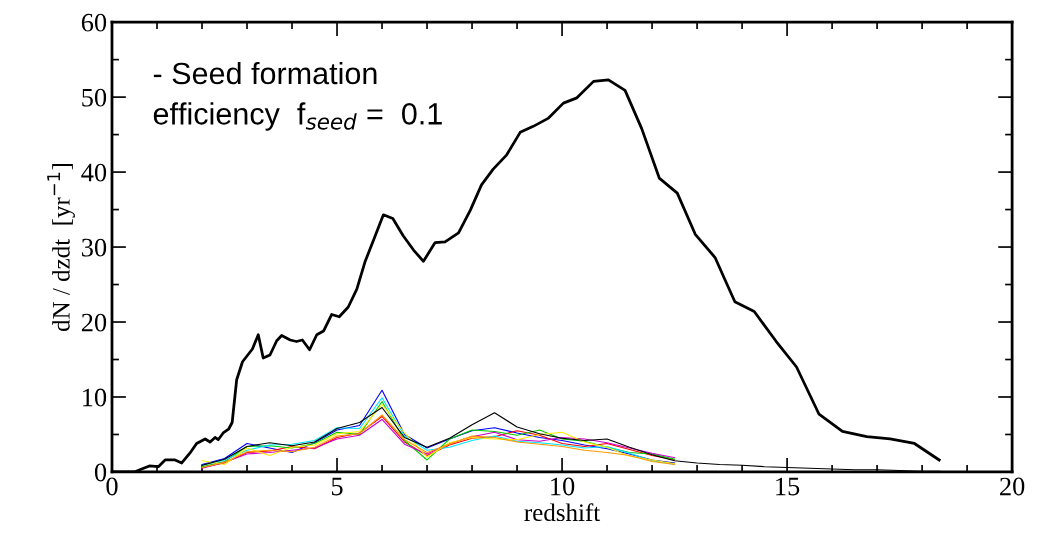 This screenshot has width=1037, height=540. I want to click on y-axis-title: dN / dzdt [yr$^{−1}$], so click(61, 248).